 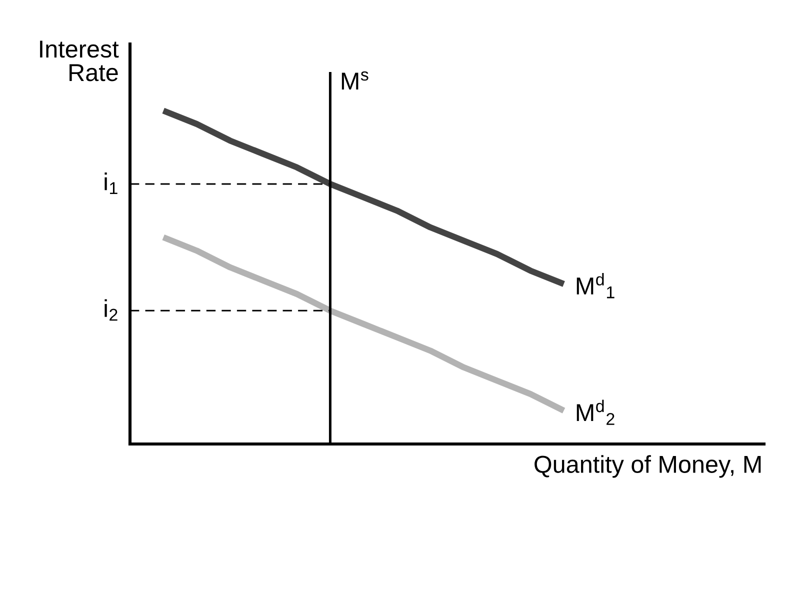 I want to click on ref-line-label: i$_{2}$, so click(x=111, y=310).